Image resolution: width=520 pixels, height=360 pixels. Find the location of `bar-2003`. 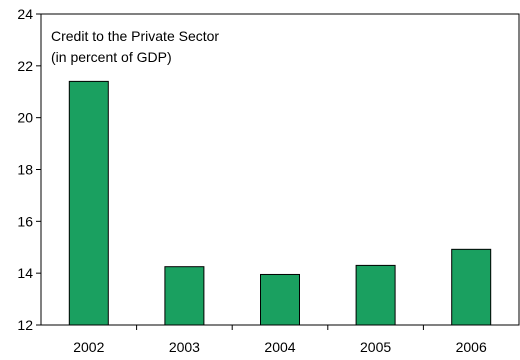

bar-2003 is located at coordinates (184, 296).